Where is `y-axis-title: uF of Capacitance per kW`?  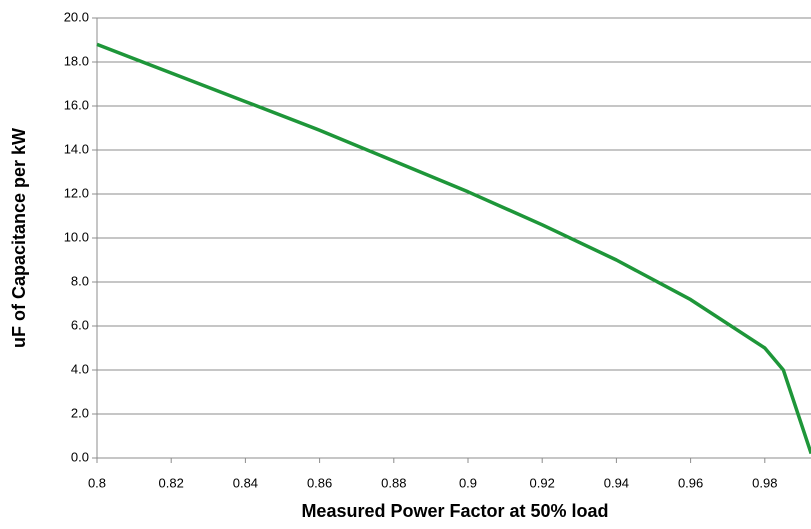
y-axis-title: uF of Capacitance per kW is located at coordinates (19, 238).